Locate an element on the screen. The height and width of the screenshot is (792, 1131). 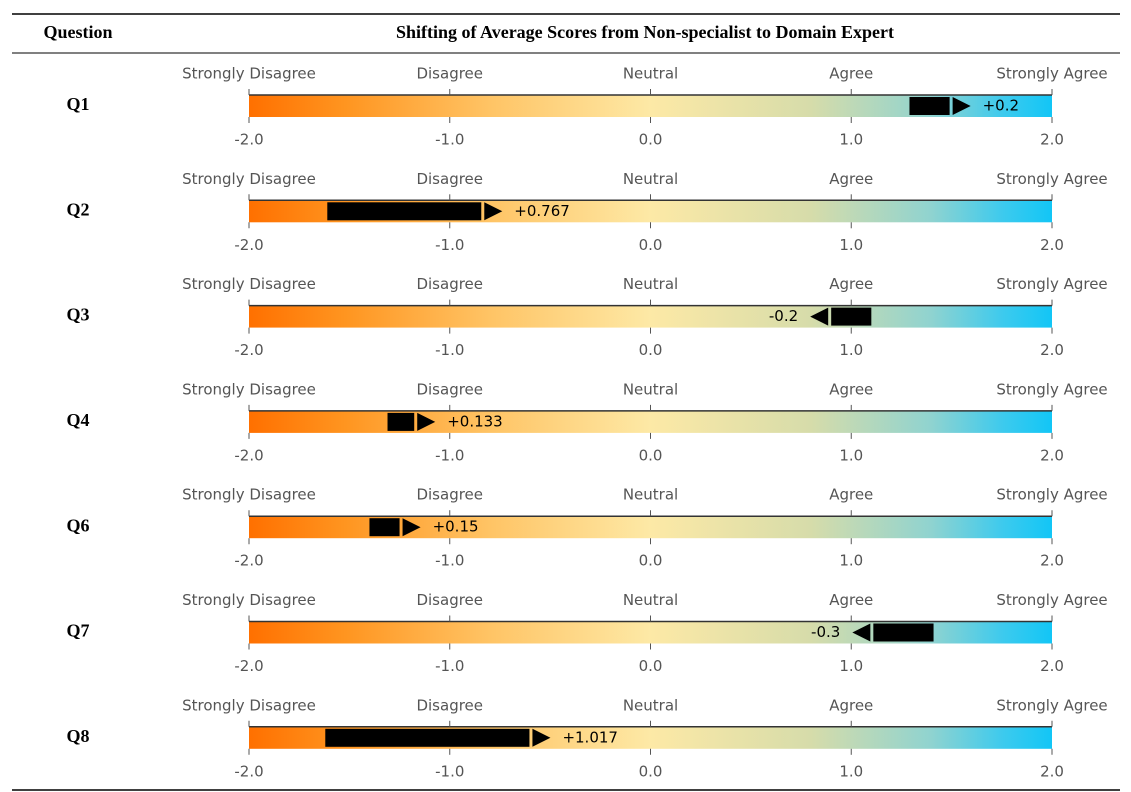
question-label: Q6 is located at coordinates (77, 525).